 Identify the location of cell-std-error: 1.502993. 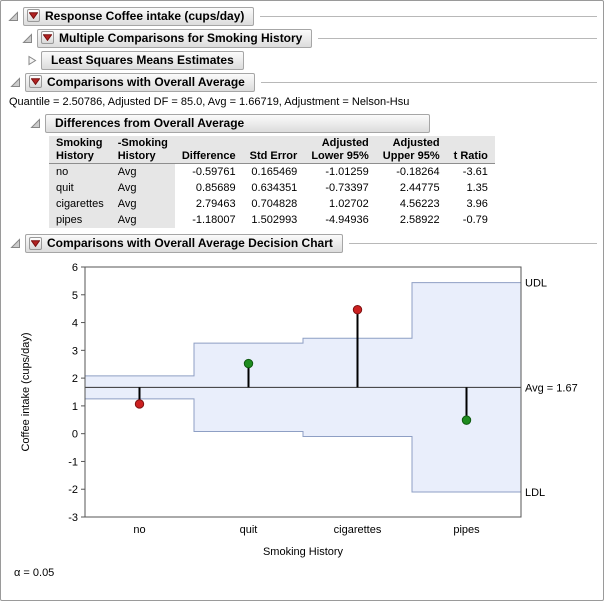
(273, 219).